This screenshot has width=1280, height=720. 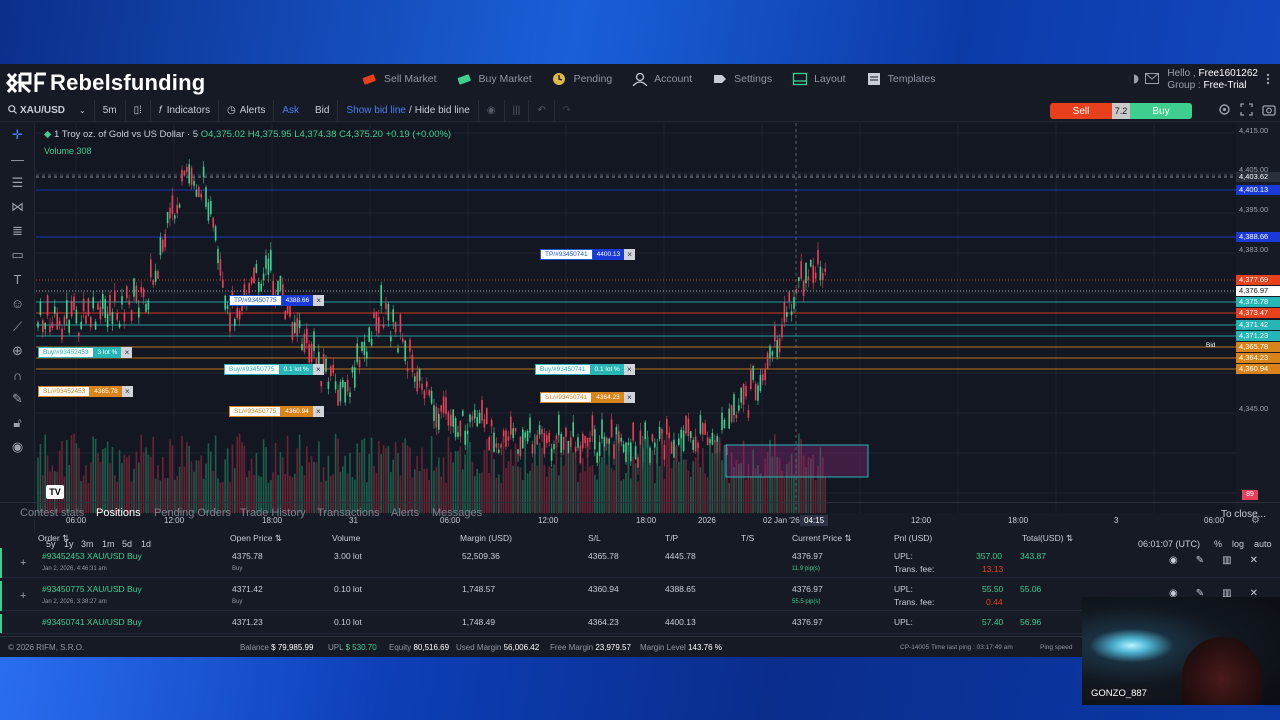 I want to click on order-id: #93452453 XAU/USD Buy, so click(x=92, y=556).